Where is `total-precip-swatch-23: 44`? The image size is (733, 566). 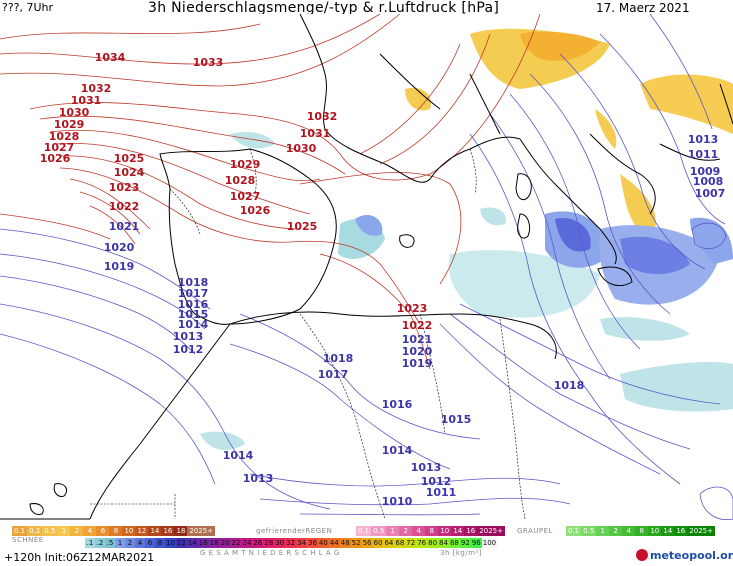
total-precip-swatch-23: 44 is located at coordinates (334, 543).